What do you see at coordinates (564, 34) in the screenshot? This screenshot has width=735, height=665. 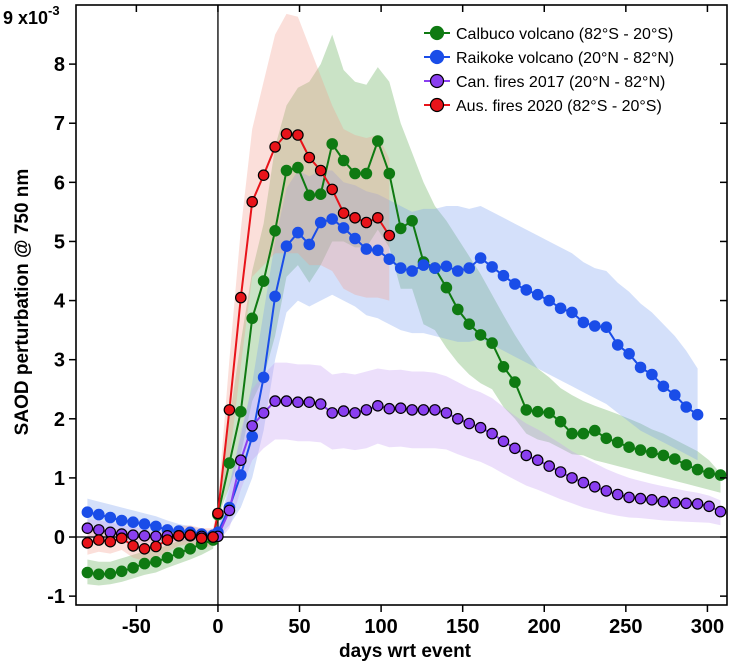 I see `legend-label-0: Calbuco volcano (82°S - 20°S)` at bounding box center [564, 34].